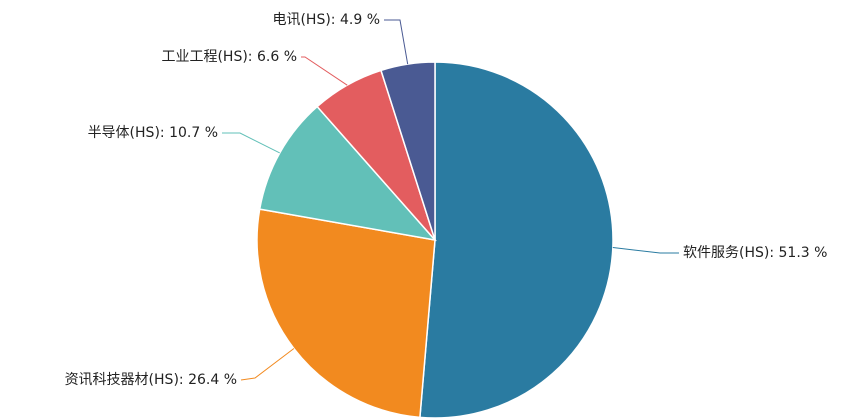 Image resolution: width=856 pixels, height=419 pixels. What do you see at coordinates (151, 380) in the screenshot?
I see `slice-label: 资讯科技器材(HS): 26.4 %` at bounding box center [151, 380].